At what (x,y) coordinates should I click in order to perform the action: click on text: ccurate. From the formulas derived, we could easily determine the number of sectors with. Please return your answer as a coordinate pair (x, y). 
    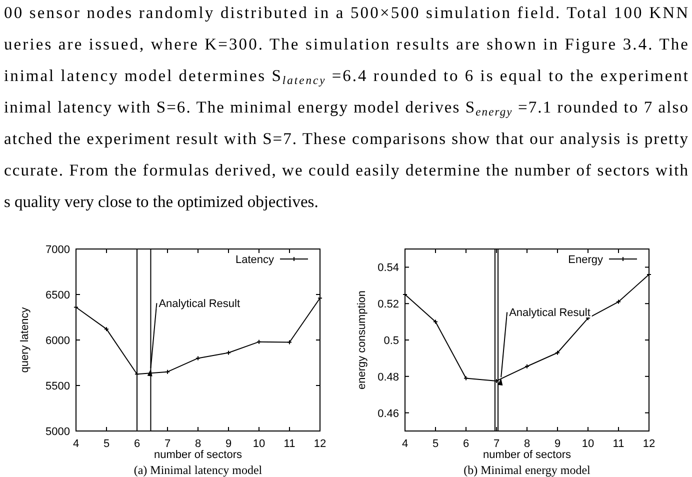
    Looking at the image, I should click on (346, 170).